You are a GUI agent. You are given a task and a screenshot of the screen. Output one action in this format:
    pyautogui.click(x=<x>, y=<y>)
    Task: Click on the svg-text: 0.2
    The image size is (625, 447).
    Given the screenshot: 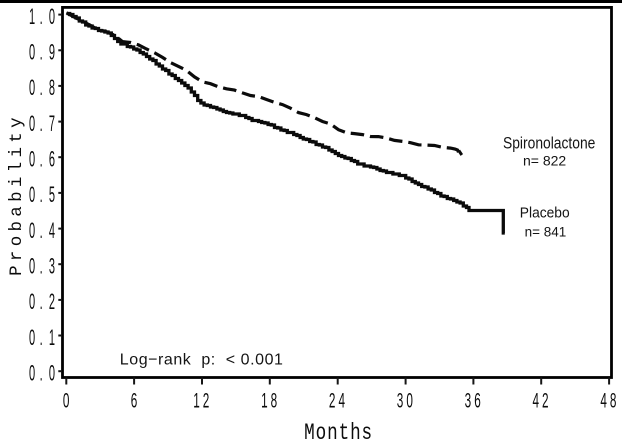 What is the action you would take?
    pyautogui.click(x=44, y=301)
    